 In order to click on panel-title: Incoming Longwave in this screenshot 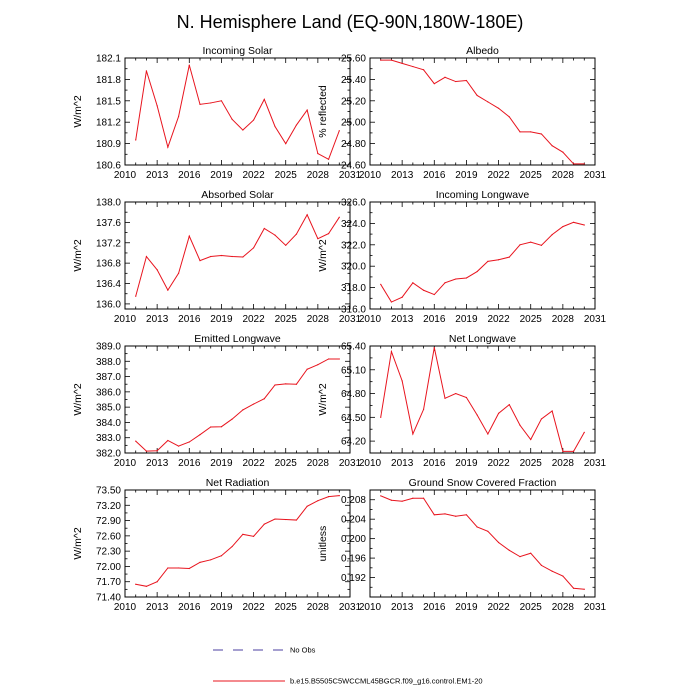, I will do `click(483, 195)`.